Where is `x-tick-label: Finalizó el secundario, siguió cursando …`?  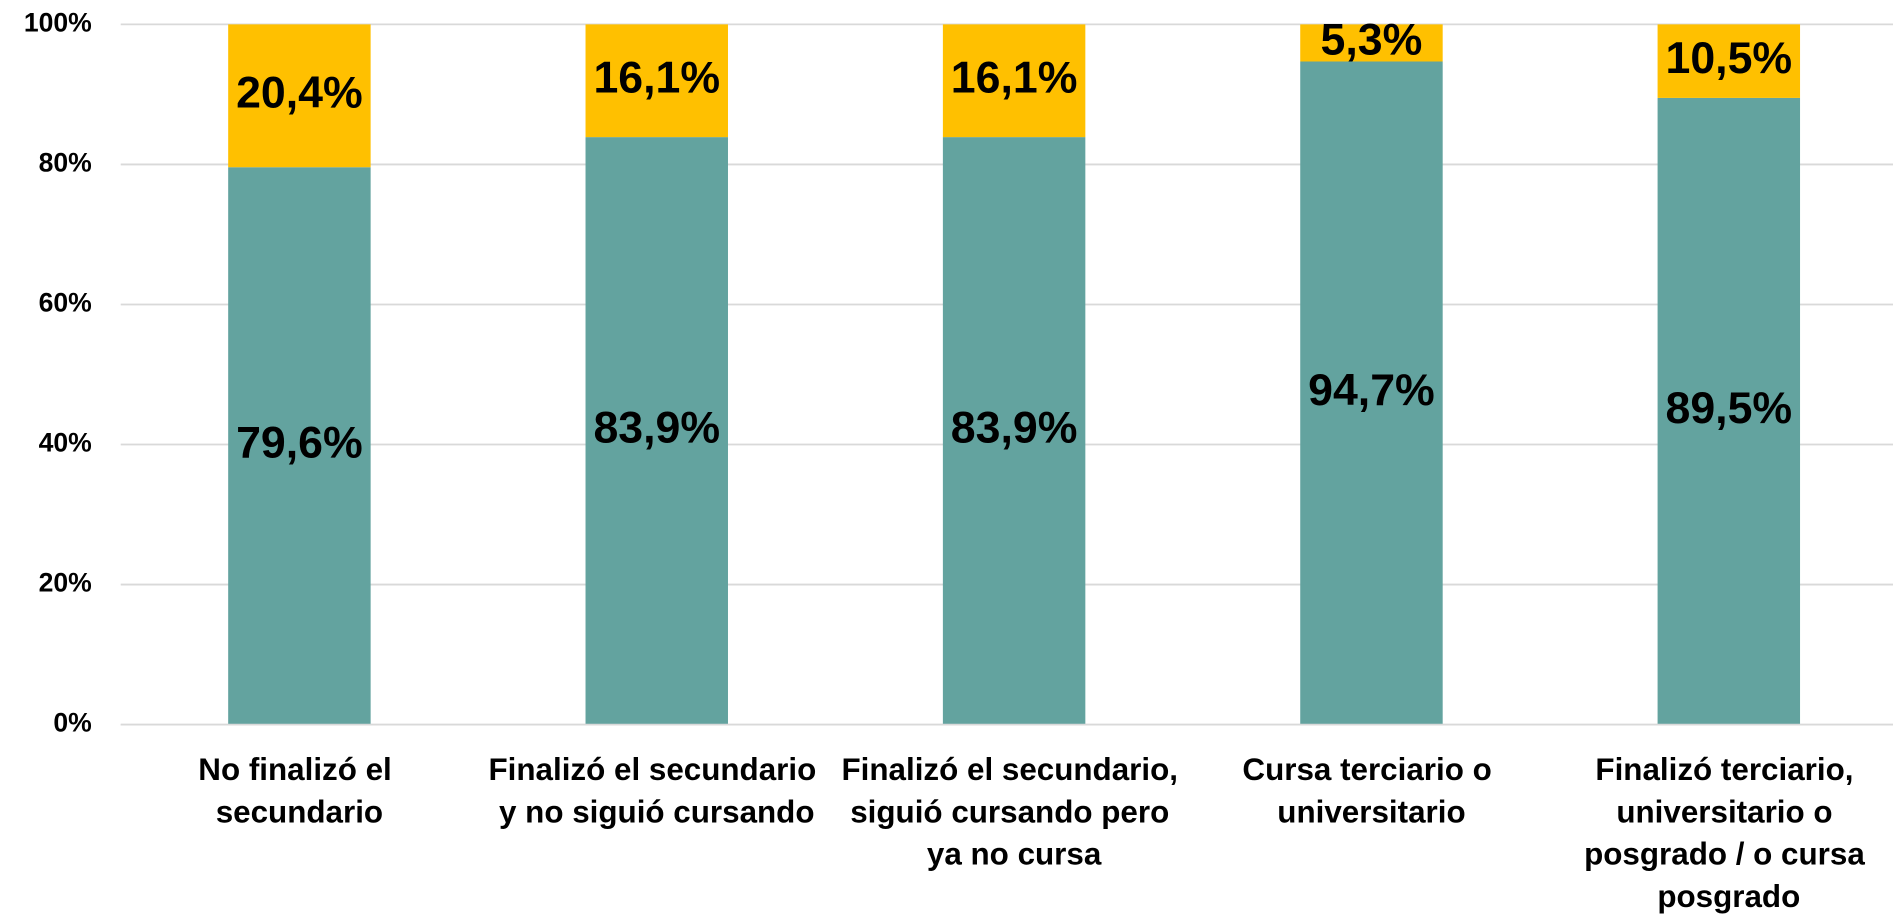 x-tick-label: Finalizó el secundario, siguió cursando … is located at coordinates (1014, 812).